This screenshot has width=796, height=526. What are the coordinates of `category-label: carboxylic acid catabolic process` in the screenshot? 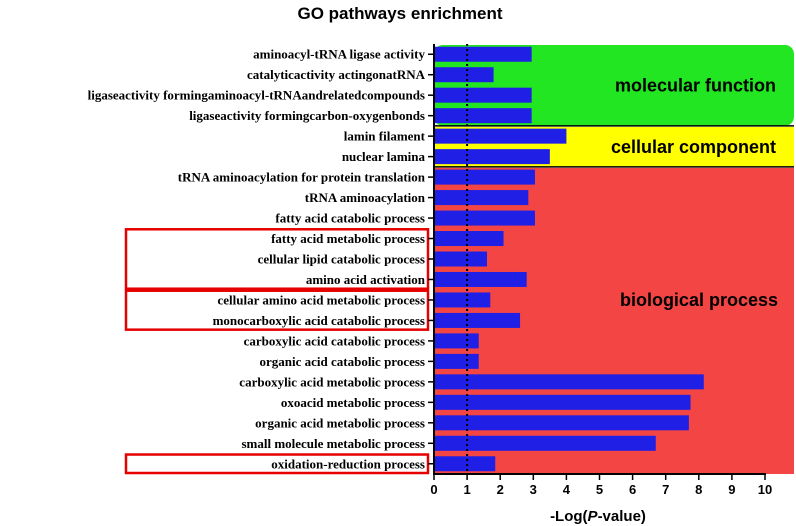 It's located at (334, 340).